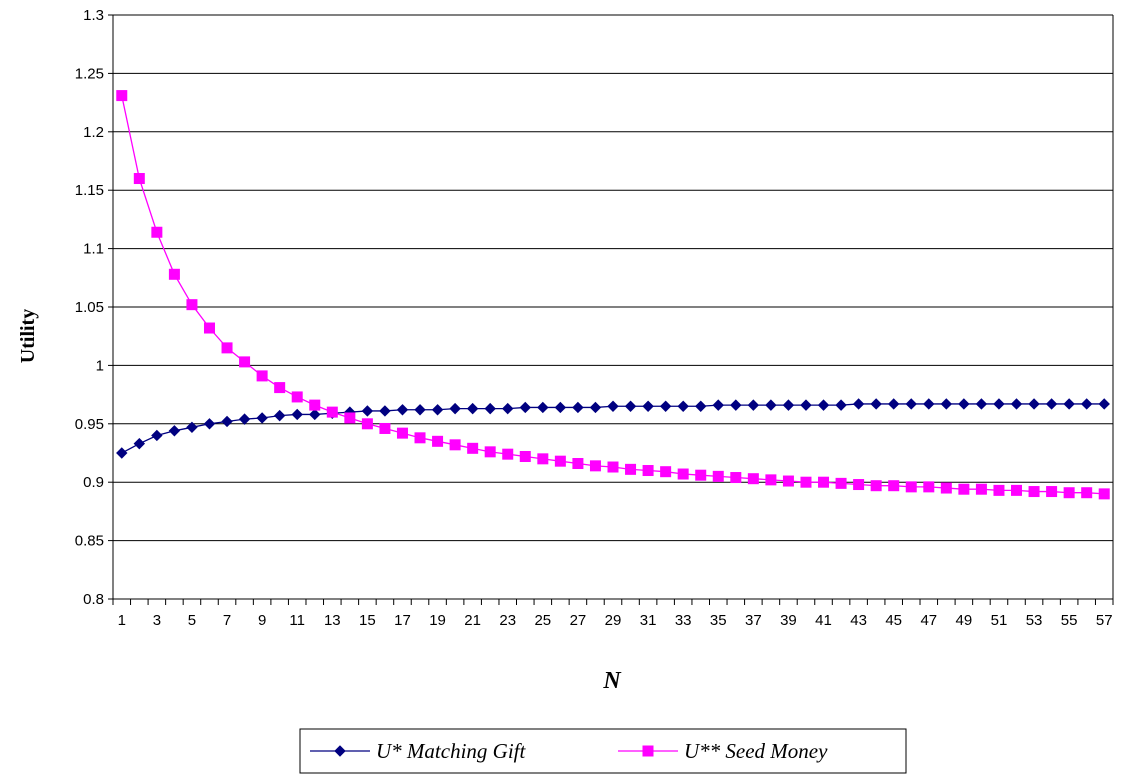 Image resolution: width=1125 pixels, height=782 pixels. Describe the element at coordinates (756, 751) in the screenshot. I see `legend-label: U** Seed Money` at that location.